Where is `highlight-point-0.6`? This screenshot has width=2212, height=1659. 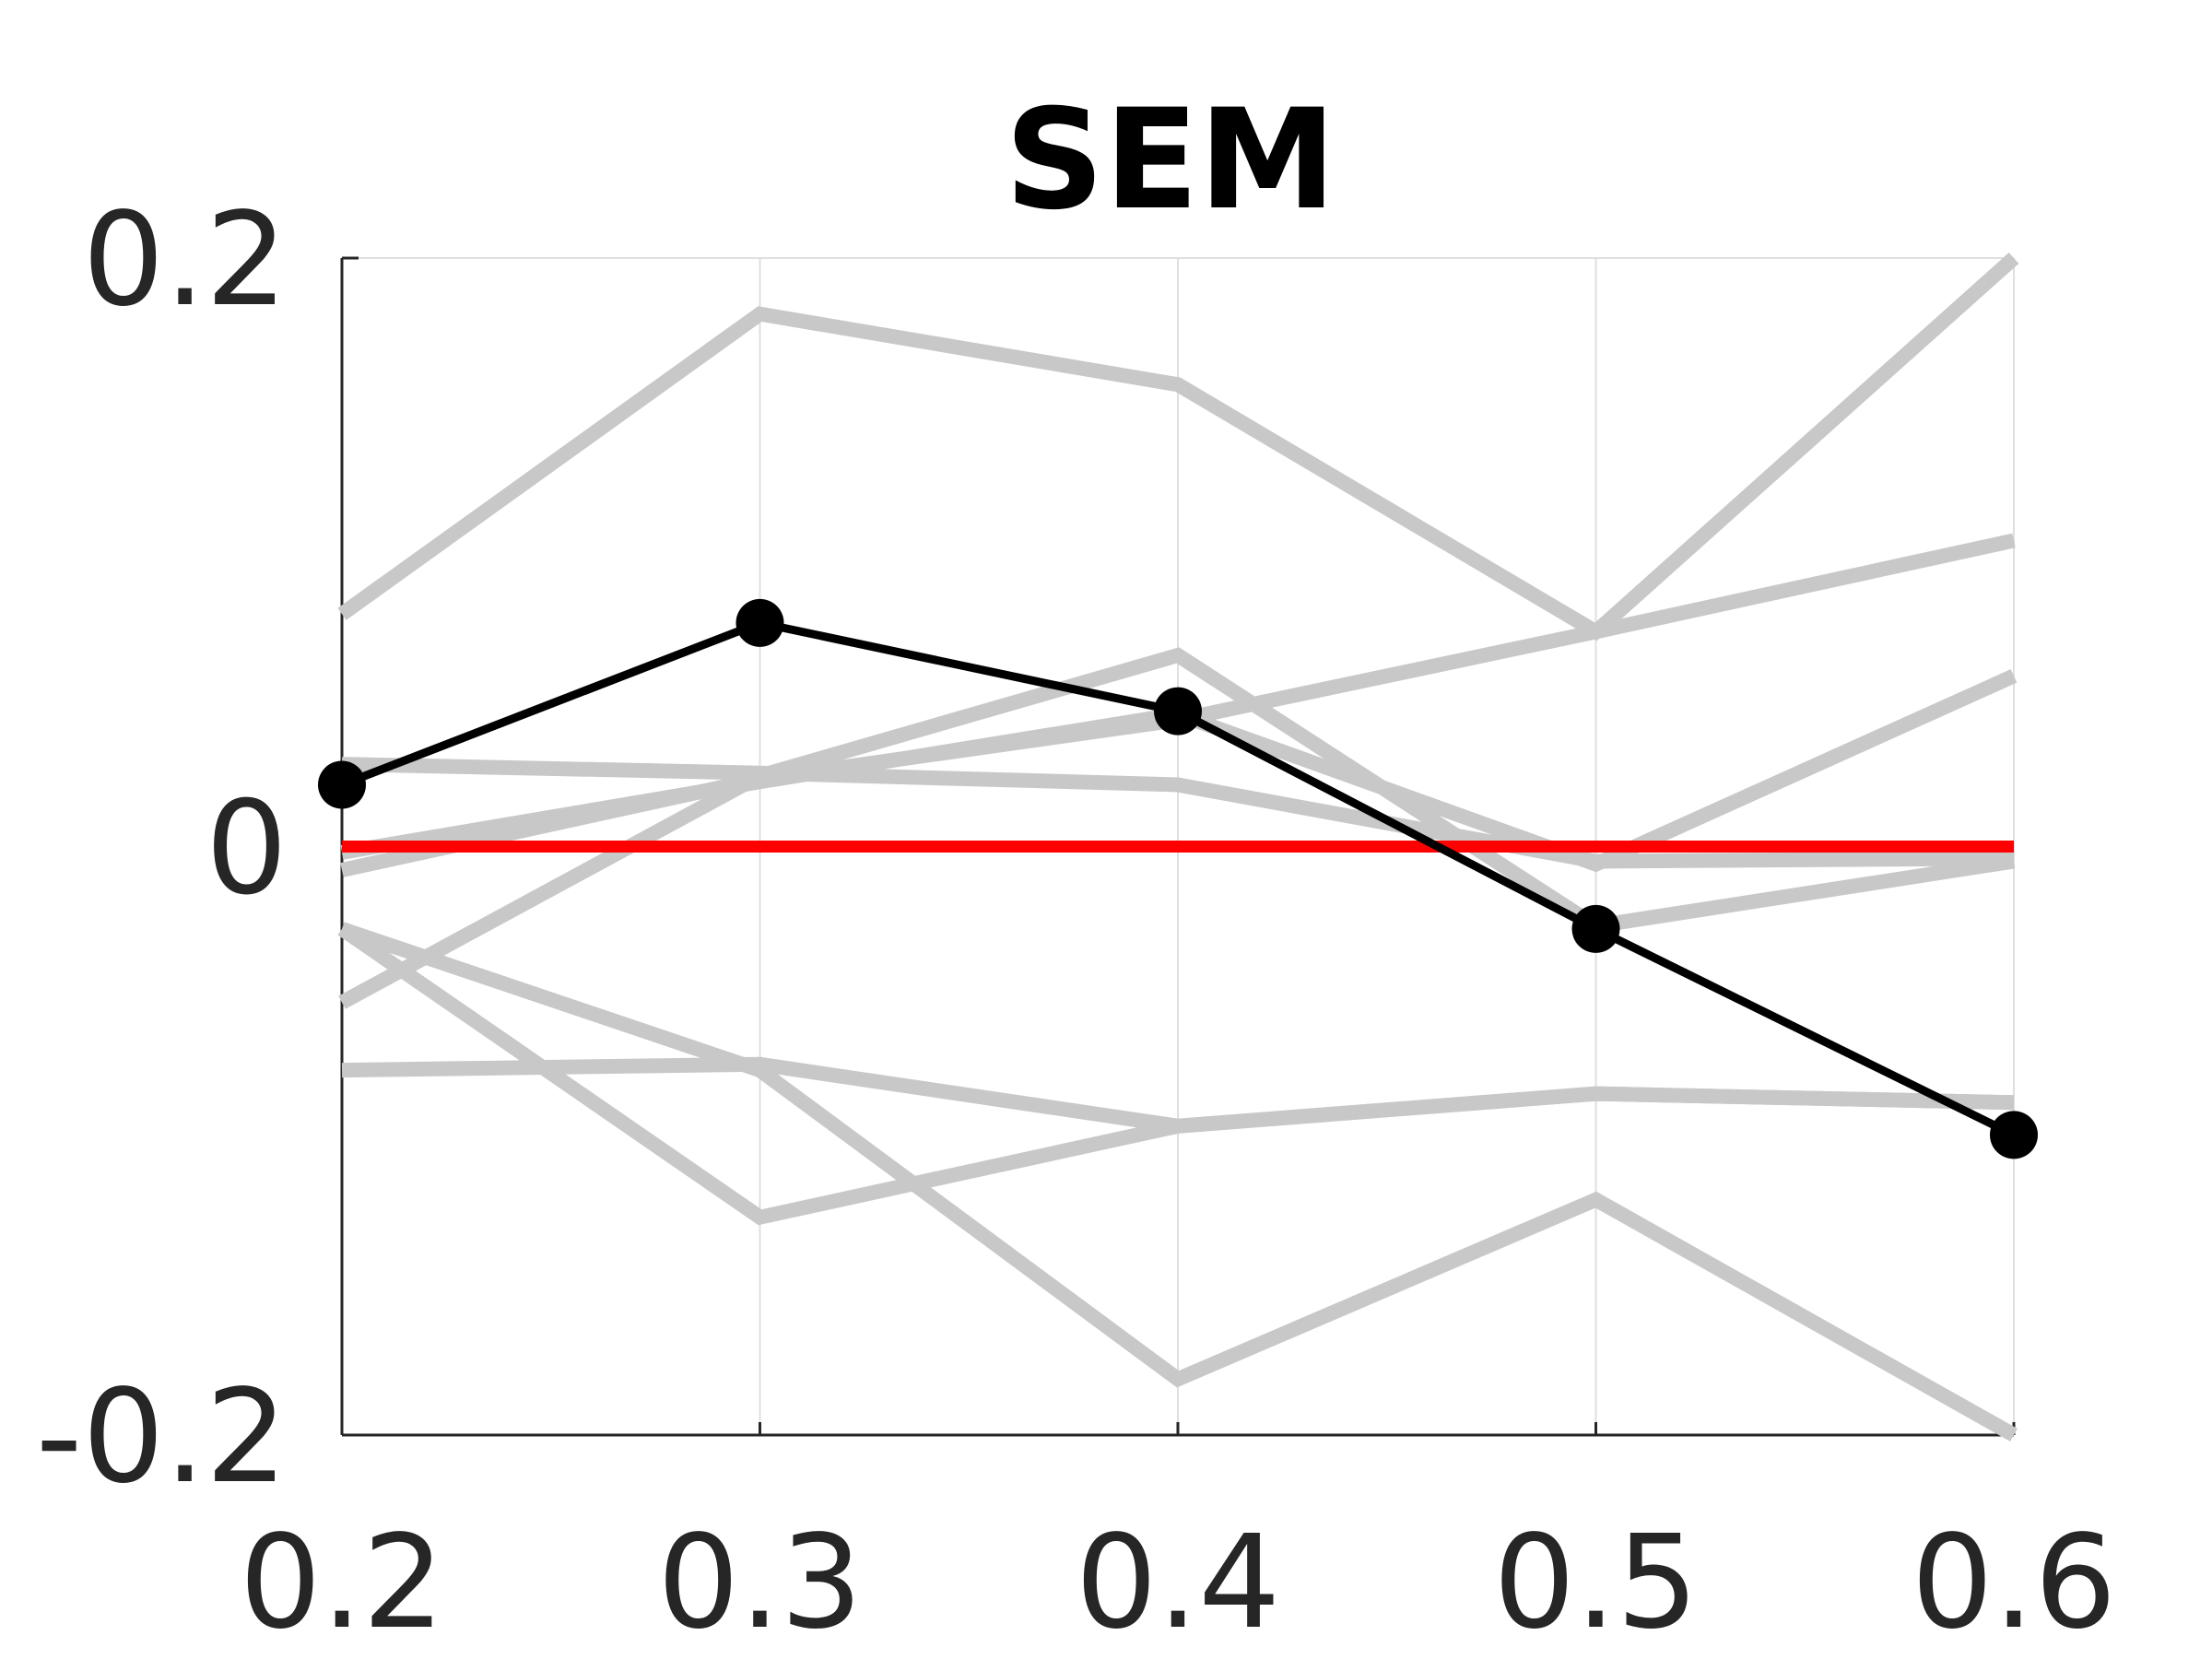
highlight-point-0.6 is located at coordinates (2014, 1135).